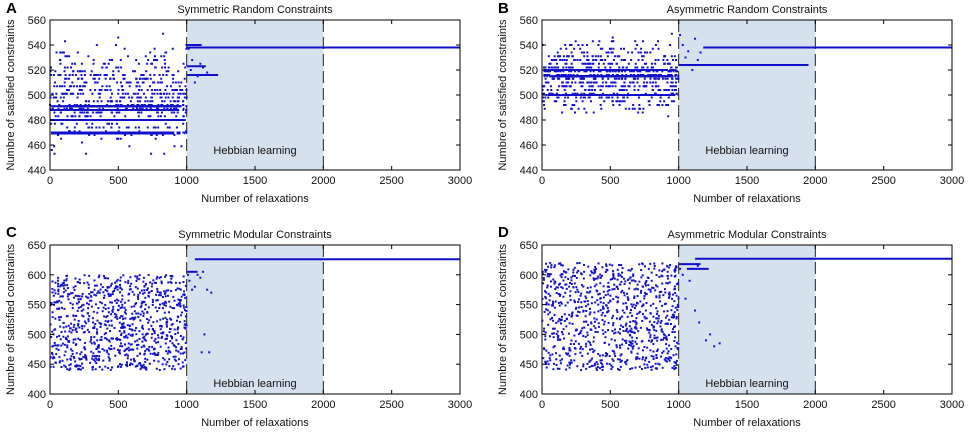  Describe the element at coordinates (610, 405) in the screenshot. I see `x-tick-label: 500` at that location.